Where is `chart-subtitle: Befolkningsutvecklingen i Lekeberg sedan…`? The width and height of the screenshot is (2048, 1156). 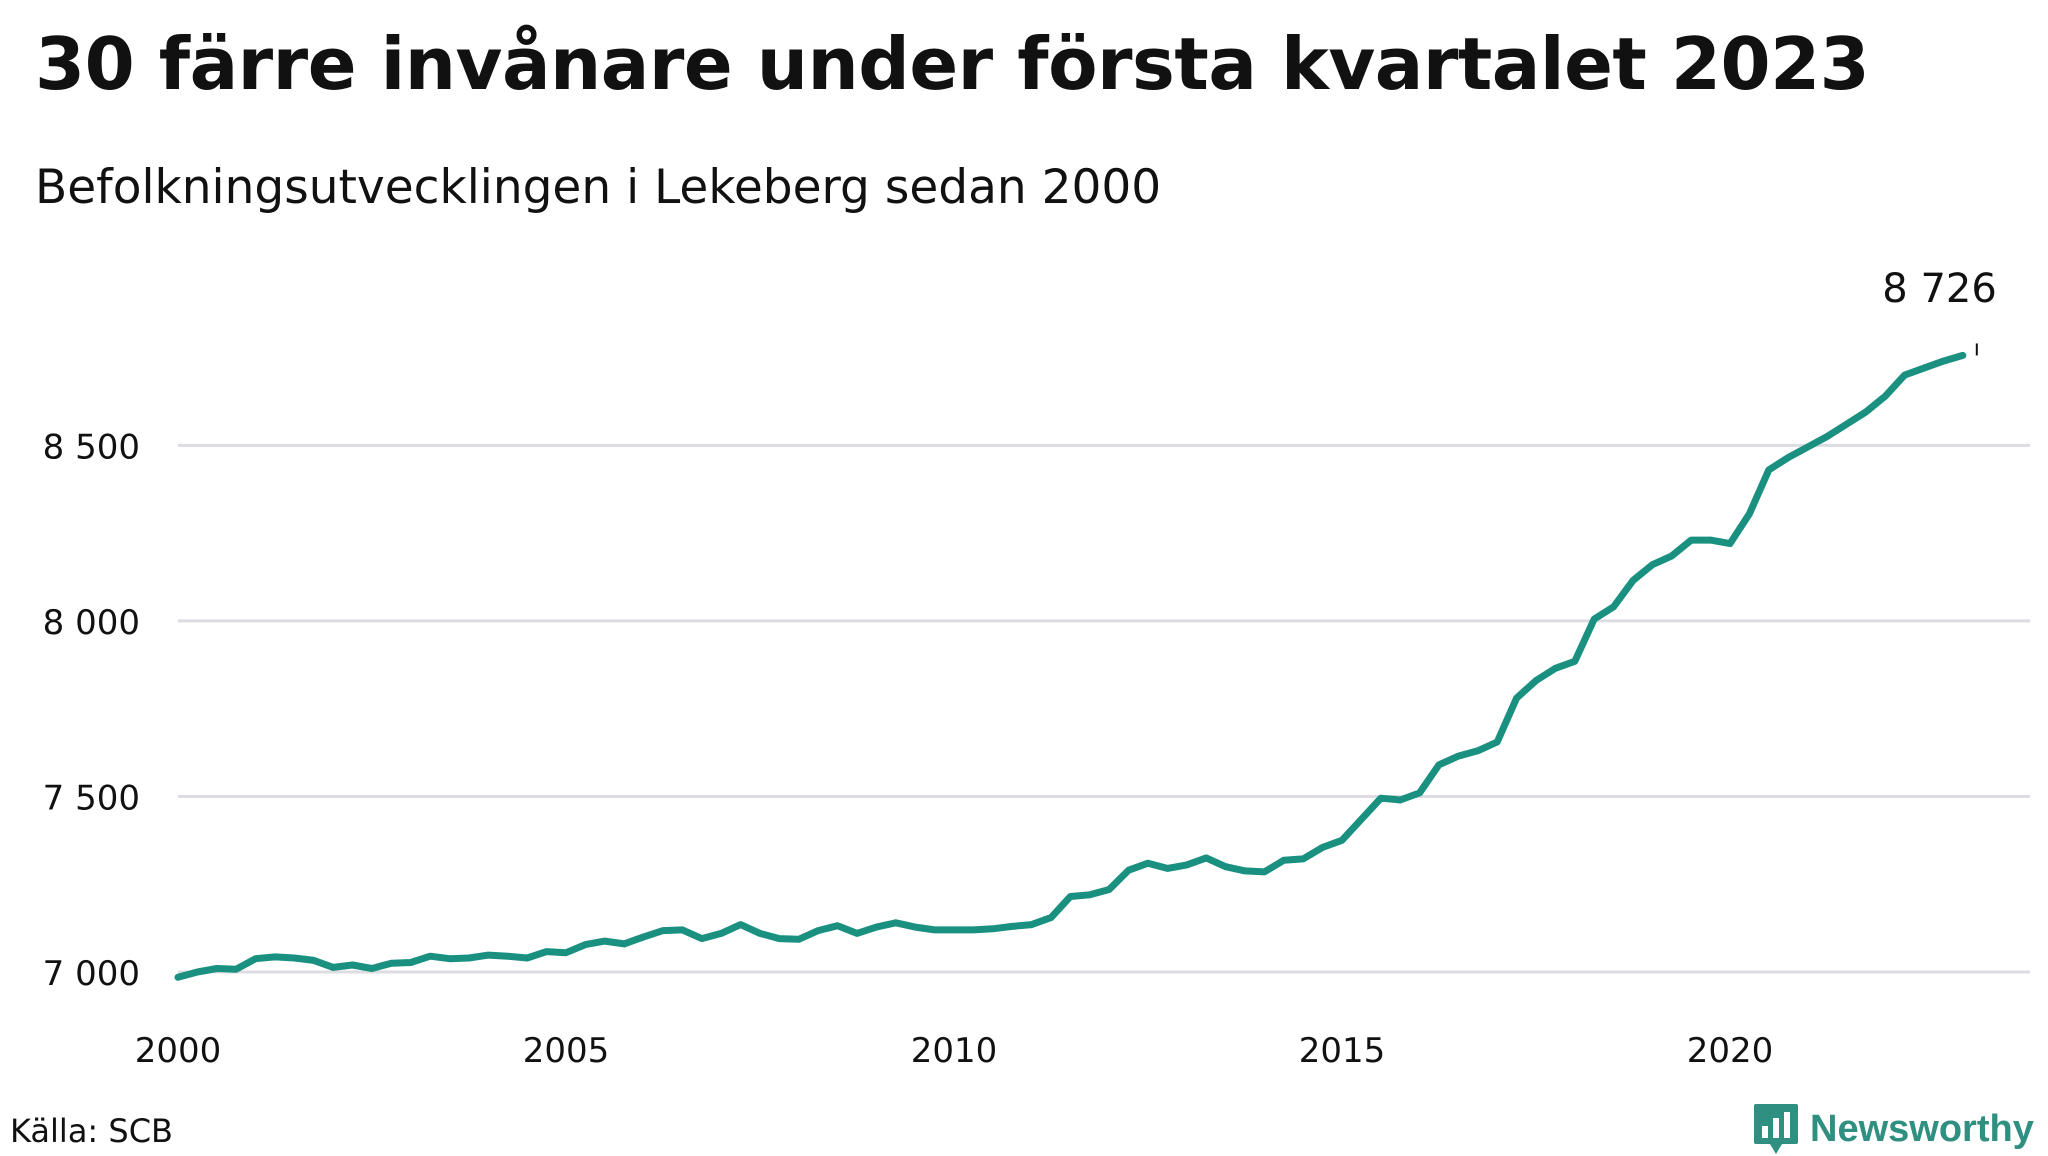 chart-subtitle: Befolkningsutvecklingen i Lekeberg sedan… is located at coordinates (598, 187).